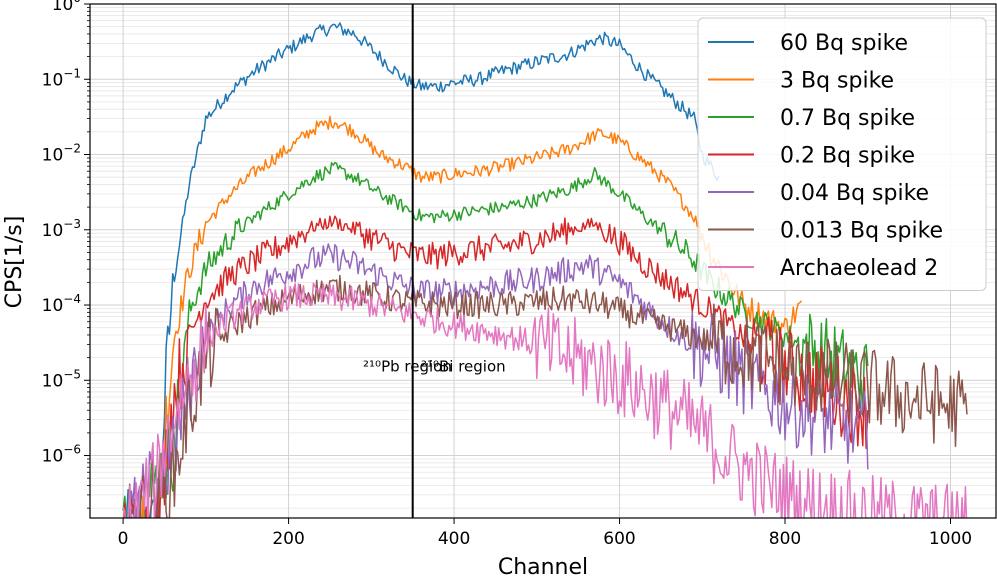 This screenshot has height=580, width=997. I want to click on legend-label: 3 Bq spike, so click(837, 81).